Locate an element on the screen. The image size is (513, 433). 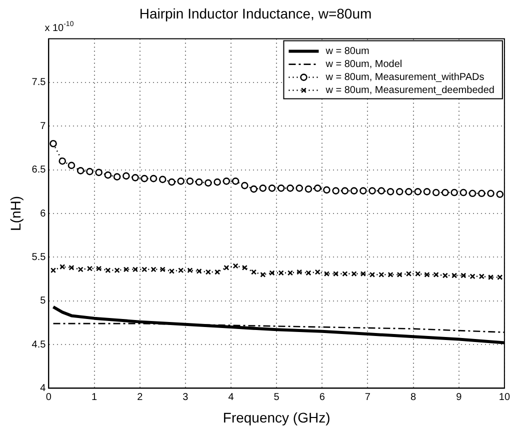
x-tick-label: 6 is located at coordinates (322, 397).